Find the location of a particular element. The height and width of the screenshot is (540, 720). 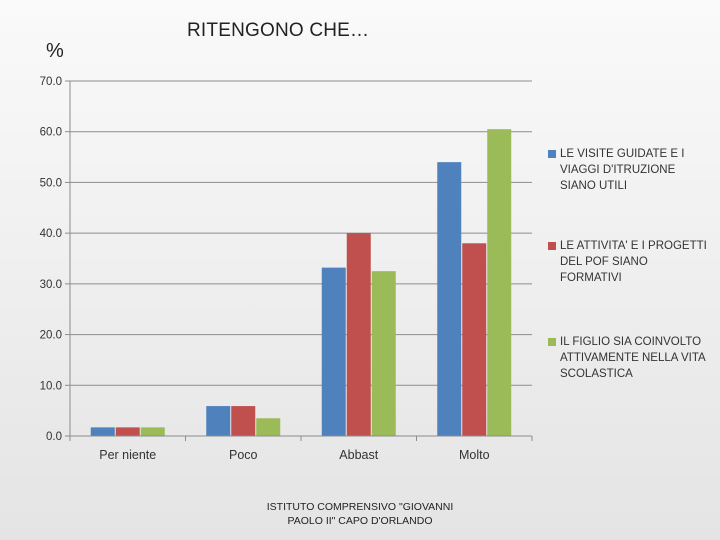

x-tick-label: Poco is located at coordinates (243, 455).